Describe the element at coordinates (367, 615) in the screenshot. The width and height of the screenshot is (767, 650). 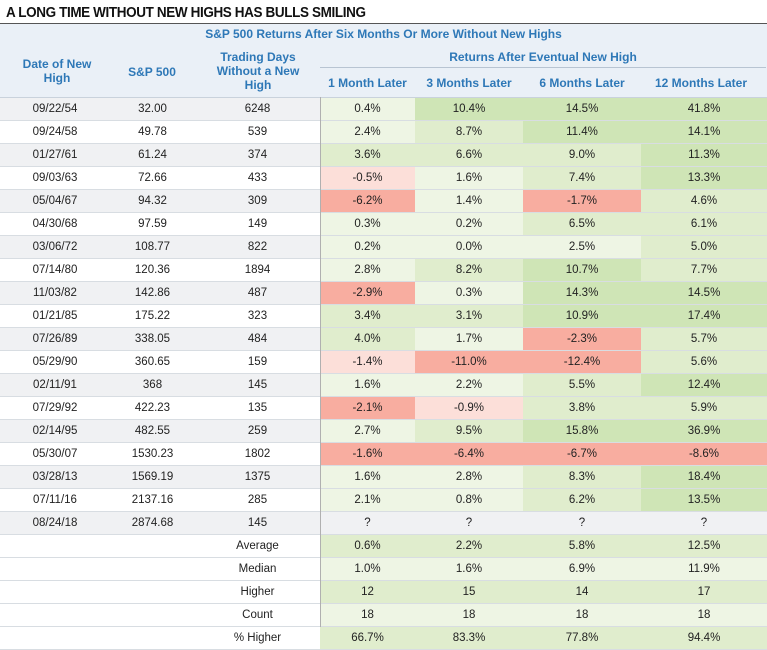
I see `summary-1-month: 18` at that location.